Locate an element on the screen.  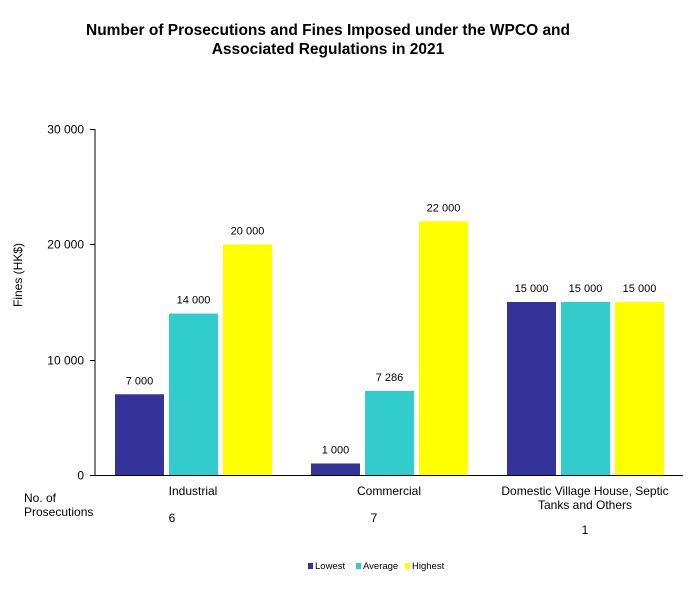
prosecutions-label-line-1: No. of is located at coordinates (40, 498).